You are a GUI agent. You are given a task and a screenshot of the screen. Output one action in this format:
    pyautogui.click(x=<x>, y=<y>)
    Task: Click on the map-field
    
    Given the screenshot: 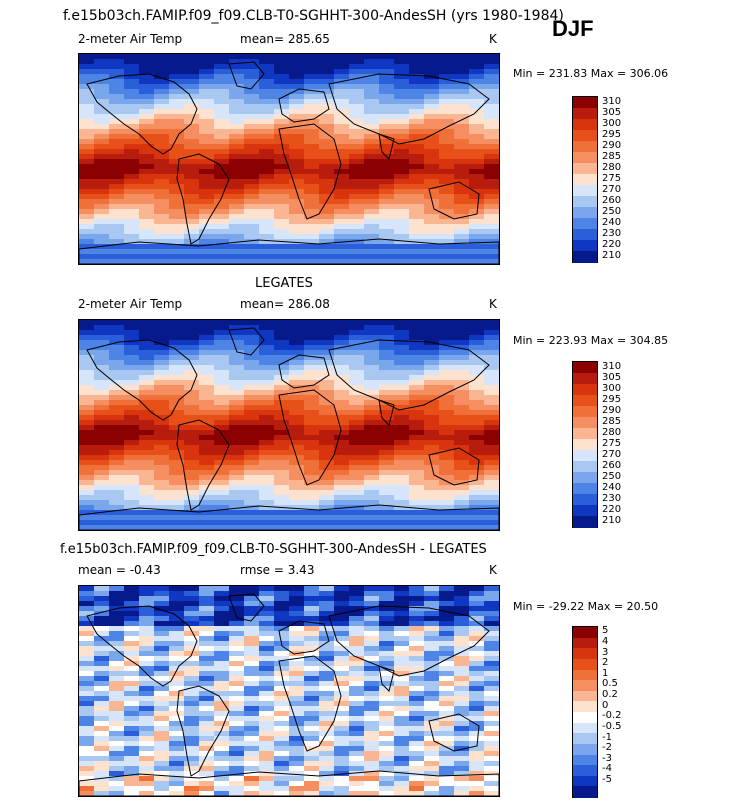 What is the action you would take?
    pyautogui.click(x=289, y=425)
    